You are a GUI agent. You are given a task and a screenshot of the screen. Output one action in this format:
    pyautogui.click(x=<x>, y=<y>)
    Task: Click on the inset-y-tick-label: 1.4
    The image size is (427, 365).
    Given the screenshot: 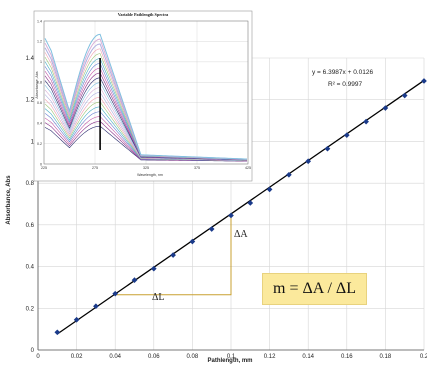 What is the action you would take?
    pyautogui.click(x=39, y=21)
    